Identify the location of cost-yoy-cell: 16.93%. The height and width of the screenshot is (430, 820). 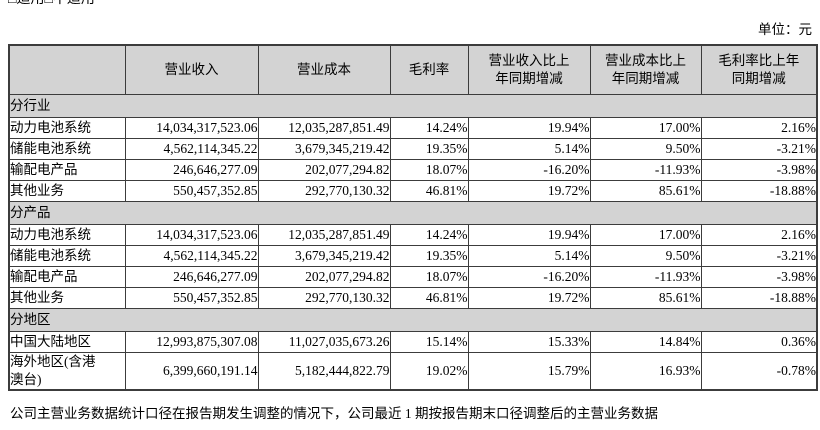
(645, 371).